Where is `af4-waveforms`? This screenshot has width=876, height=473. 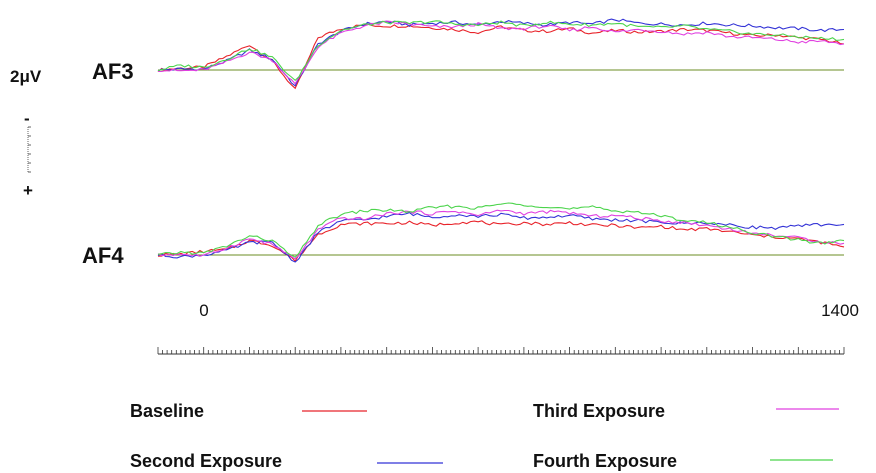
af4-waveforms is located at coordinates (501, 232).